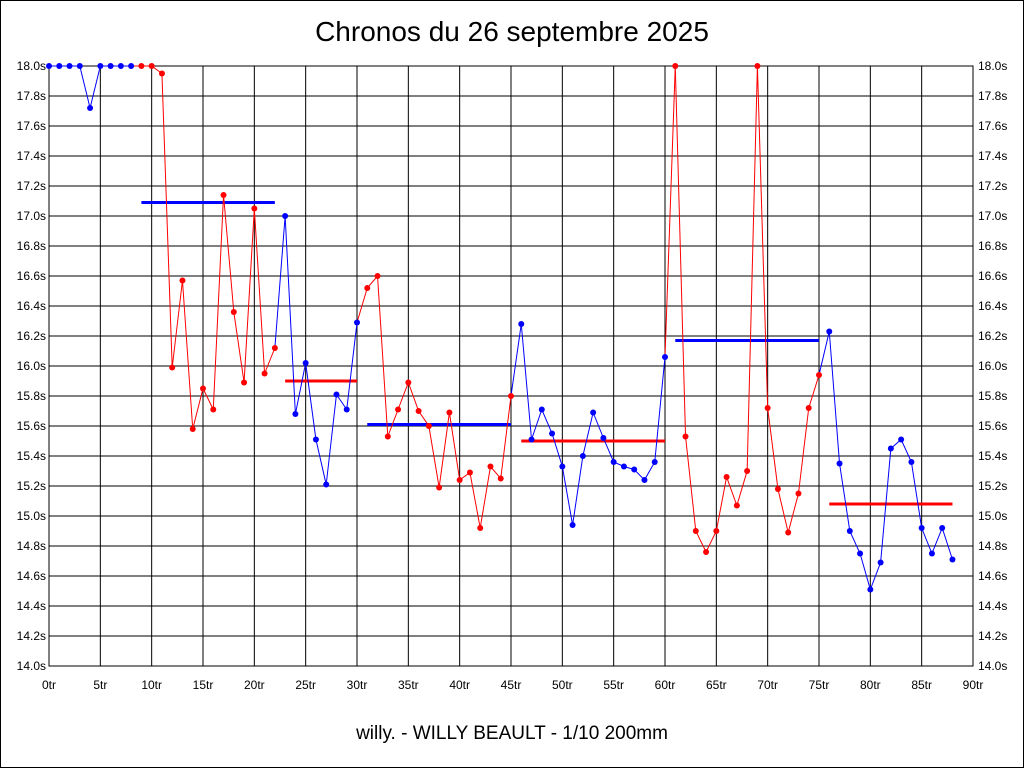 This screenshot has height=768, width=1024. What do you see at coordinates (31, 306) in the screenshot?
I see `y-tick-label: 16.4s` at bounding box center [31, 306].